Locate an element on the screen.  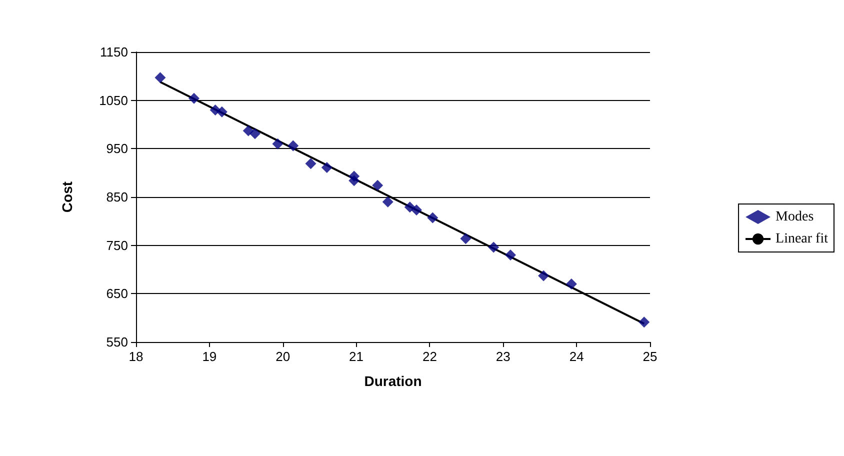
y-tick-label: 650 is located at coordinates (117, 294).